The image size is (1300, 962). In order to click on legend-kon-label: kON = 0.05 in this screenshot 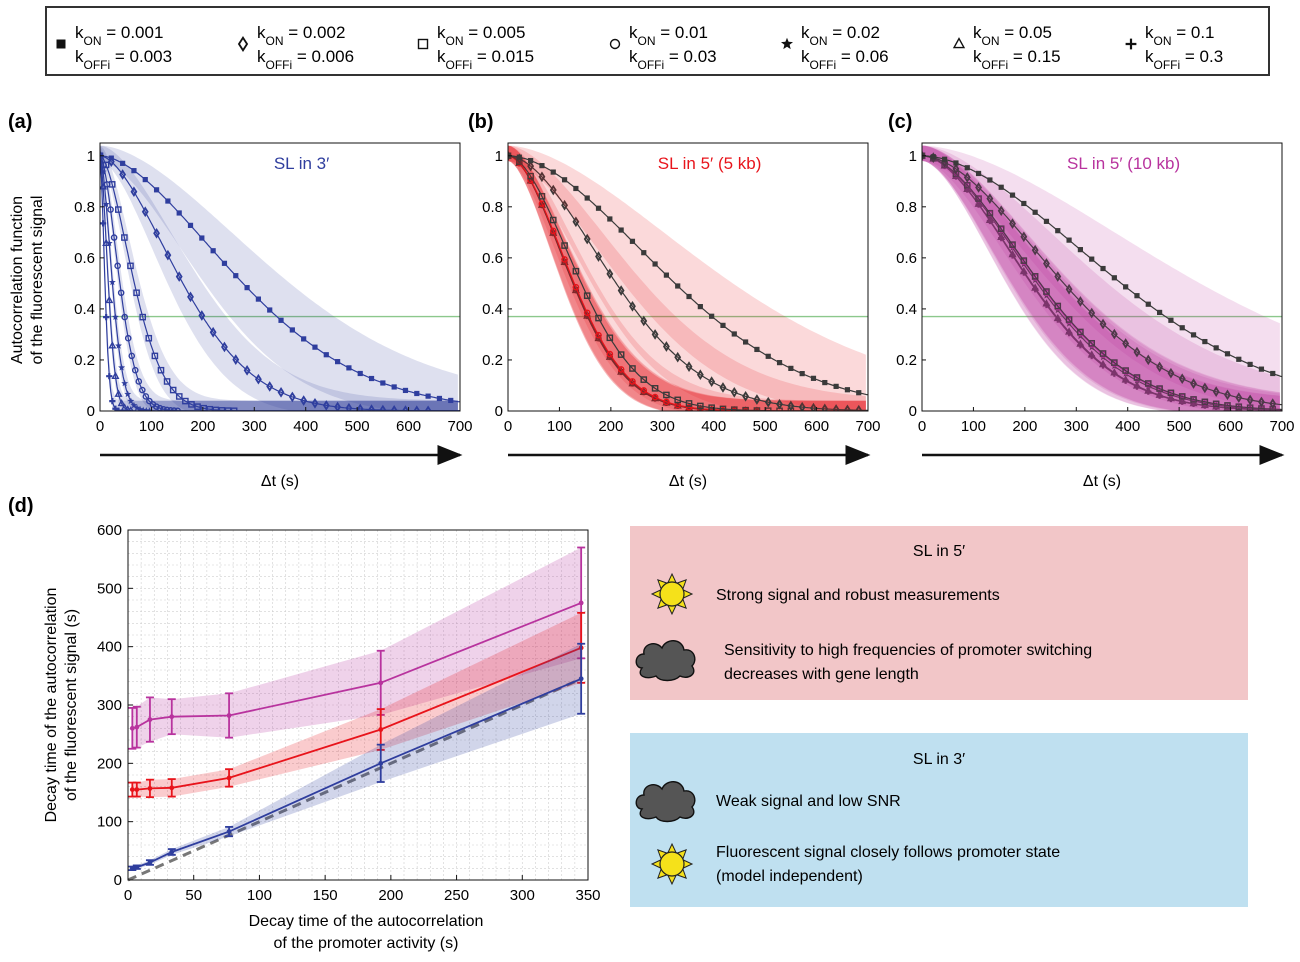, I will do `click(1012, 35)`.